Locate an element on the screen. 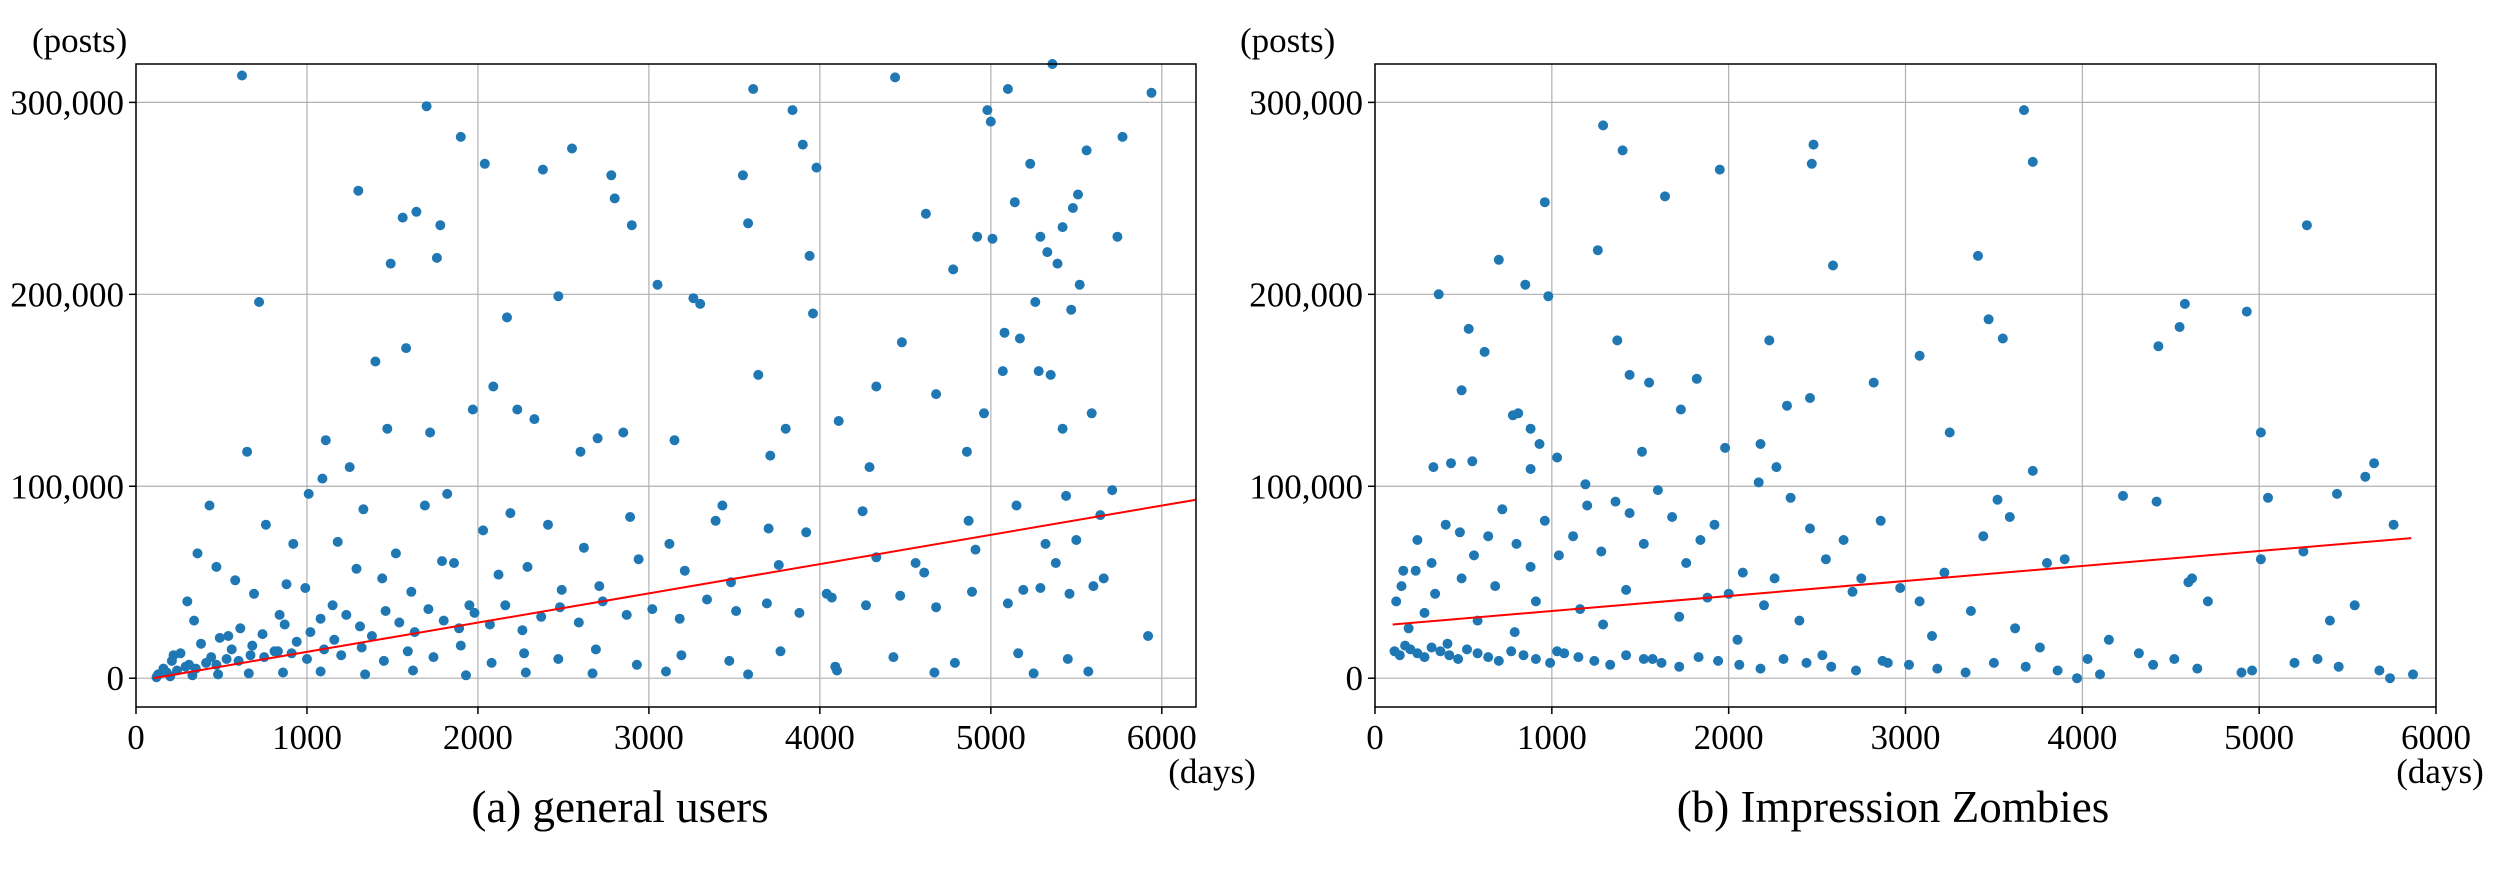  y-tick-label: 100,000 is located at coordinates (67, 486).